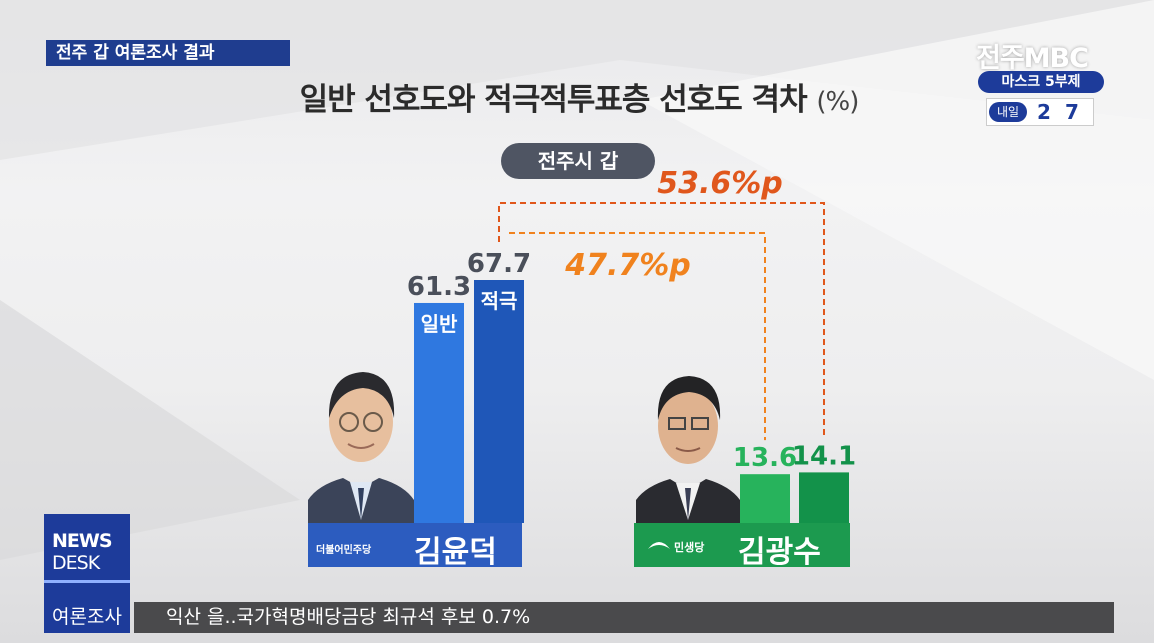 The height and width of the screenshot is (643, 1154). I want to click on tomorrow-digit-1: 2, so click(1044, 112).